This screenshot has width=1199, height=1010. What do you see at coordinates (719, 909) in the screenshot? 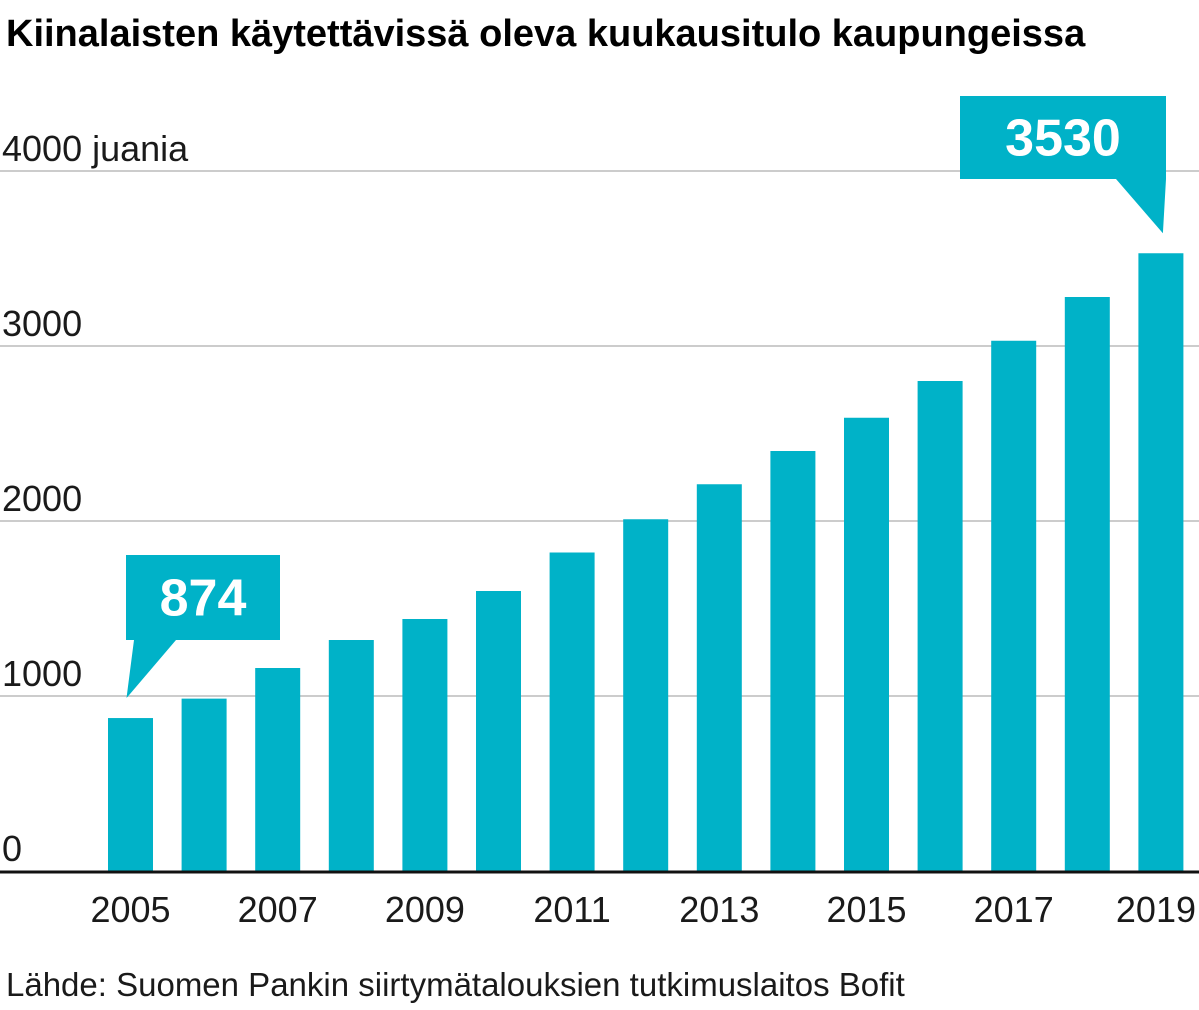
I see `x-tick-label-2013: 2013` at bounding box center [719, 909].